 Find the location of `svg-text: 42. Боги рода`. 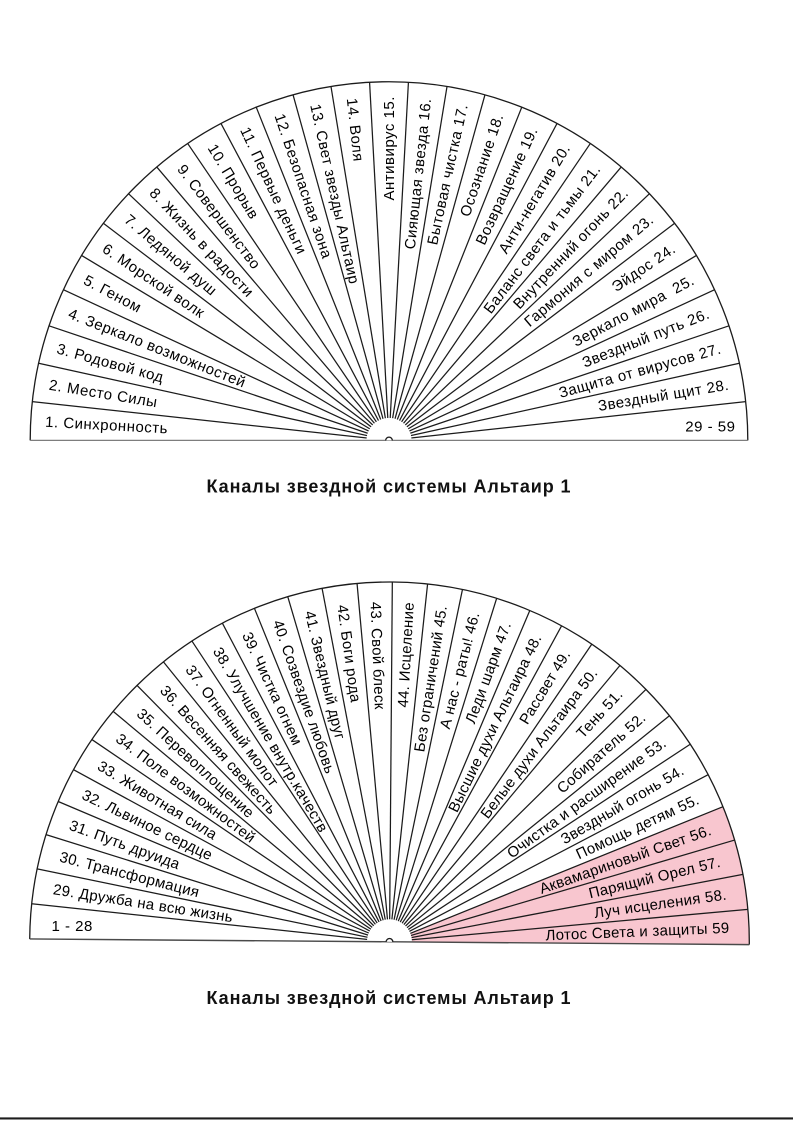

svg-text: 42. Боги рода is located at coordinates (348, 654).